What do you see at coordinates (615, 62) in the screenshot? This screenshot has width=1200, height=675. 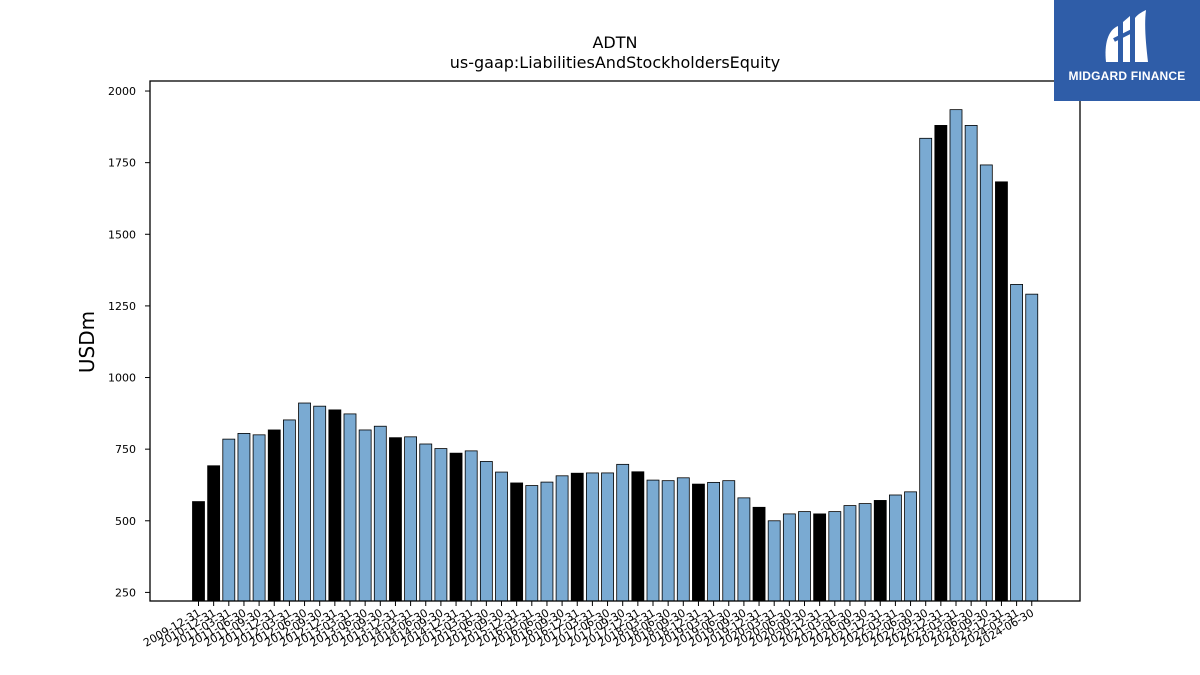 I see `chart-subtitle: us-gaap:LiabilitiesAndStockholdersEquity` at bounding box center [615, 62].